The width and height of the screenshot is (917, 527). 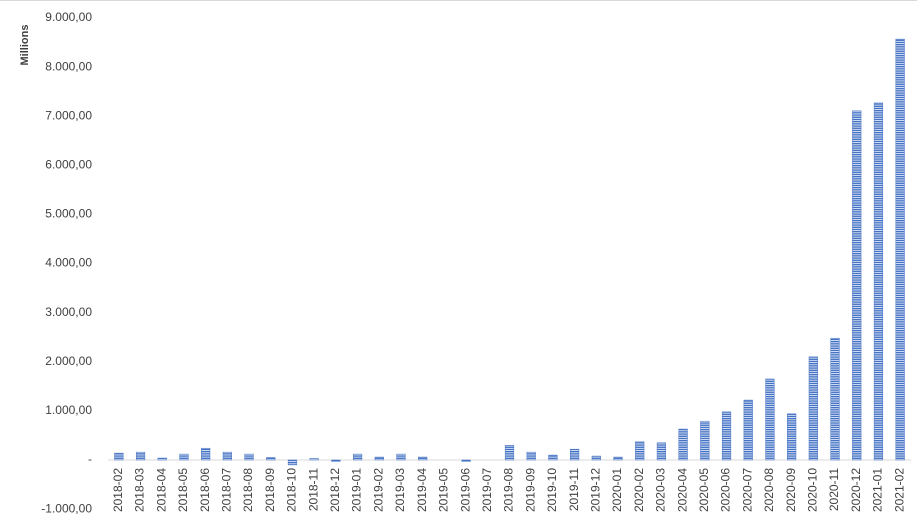 I want to click on x-tick-label: 2019-08, so click(x=509, y=490).